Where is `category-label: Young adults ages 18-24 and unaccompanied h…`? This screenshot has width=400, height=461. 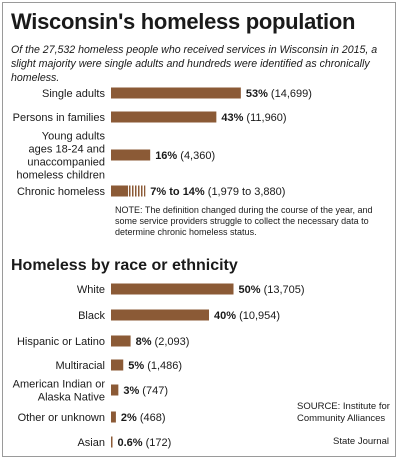 category-label: Young adults ages 18-24 and unaccompanied h… is located at coordinates (60, 156).